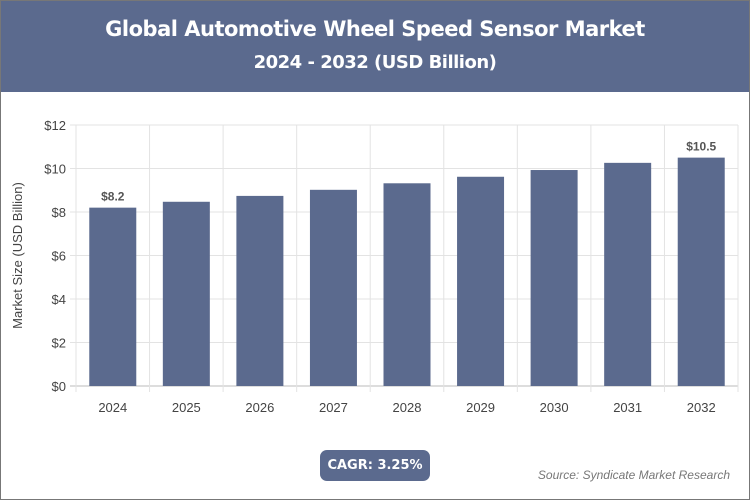  I want to click on data-label: $10.5, so click(701, 147).